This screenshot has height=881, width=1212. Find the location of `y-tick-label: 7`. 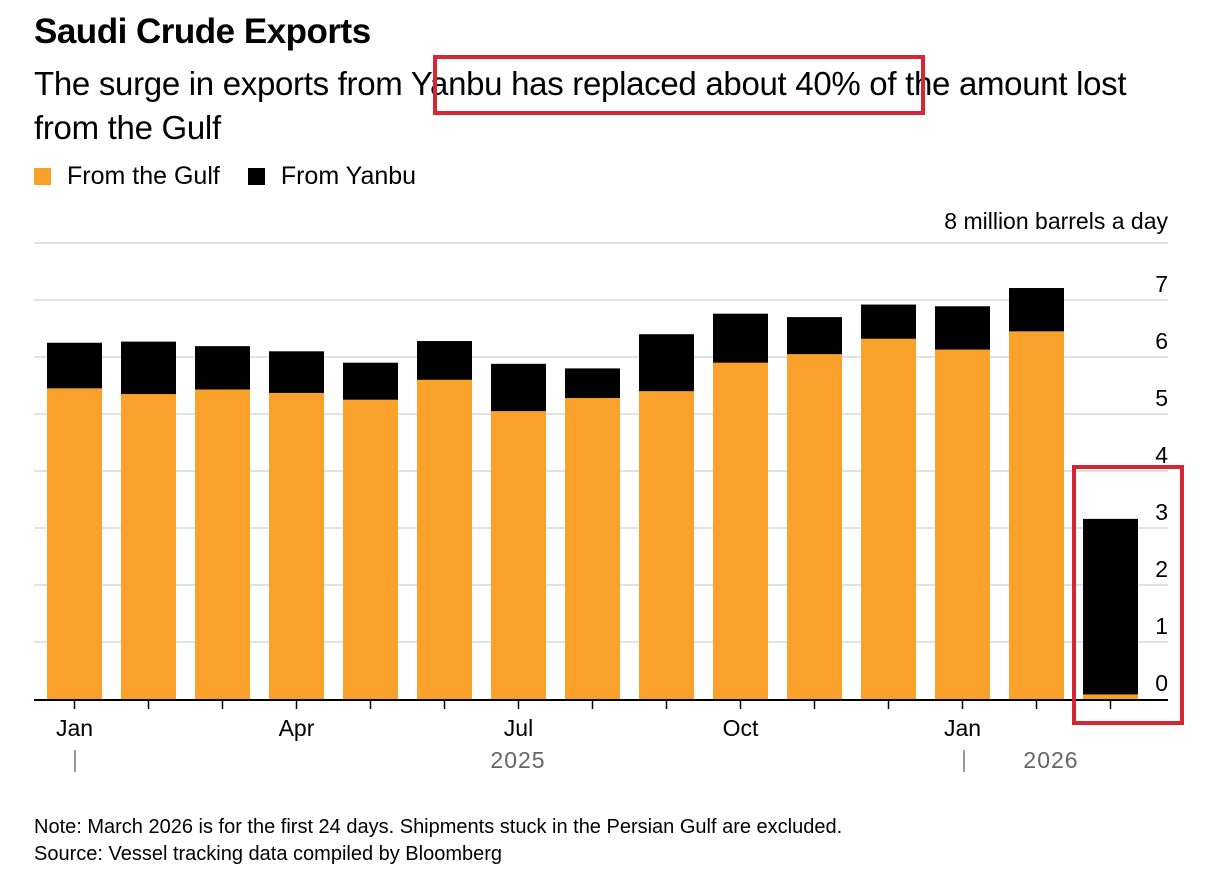

y-tick-label: 7 is located at coordinates (1161, 284).